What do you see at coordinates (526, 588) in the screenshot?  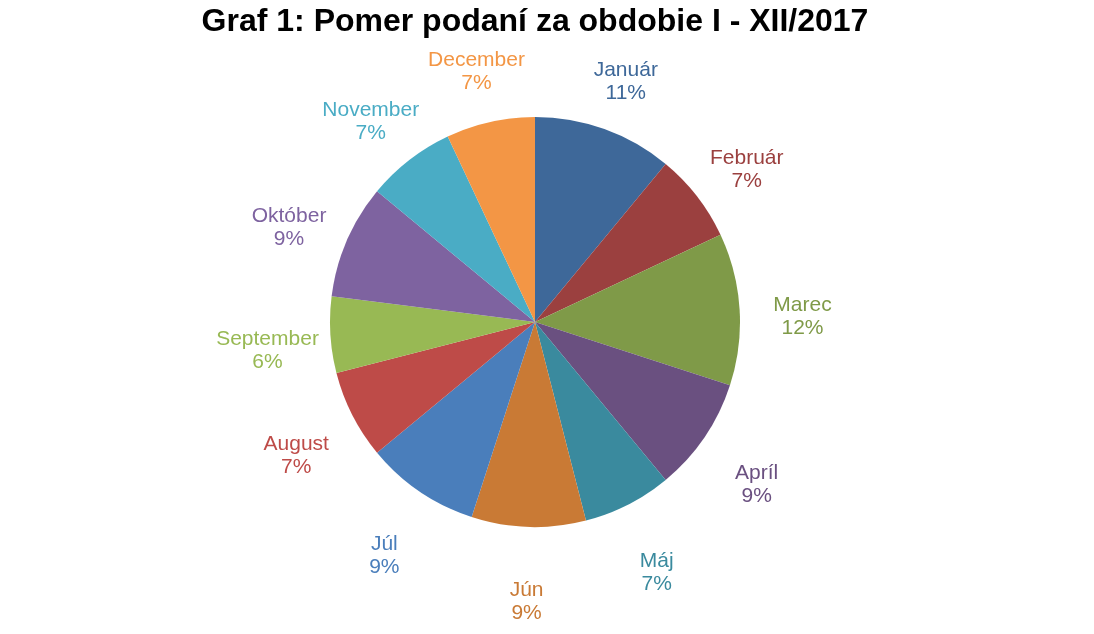 I see `slice-label: Jún` at bounding box center [526, 588].